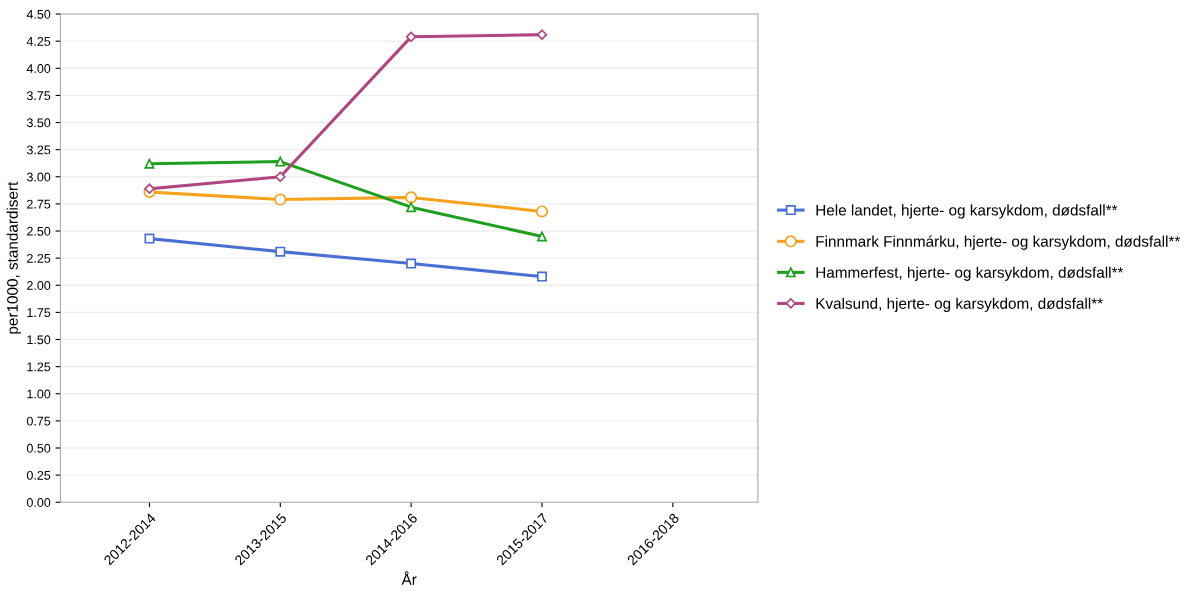  Describe the element at coordinates (39, 367) in the screenshot. I see `y-tick-label: 1.25` at that location.